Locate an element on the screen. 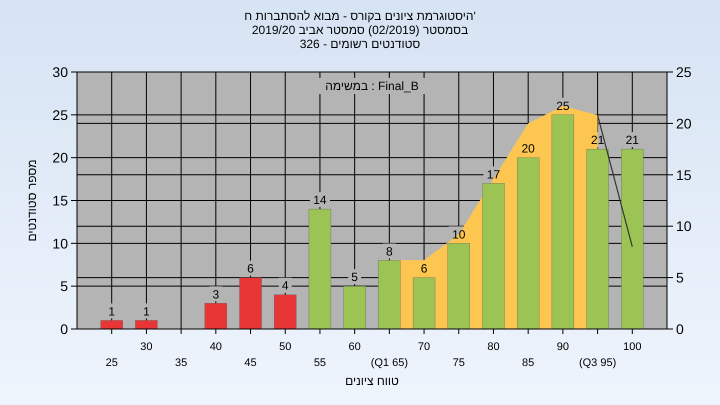  data-label: 20 is located at coordinates (528, 149).